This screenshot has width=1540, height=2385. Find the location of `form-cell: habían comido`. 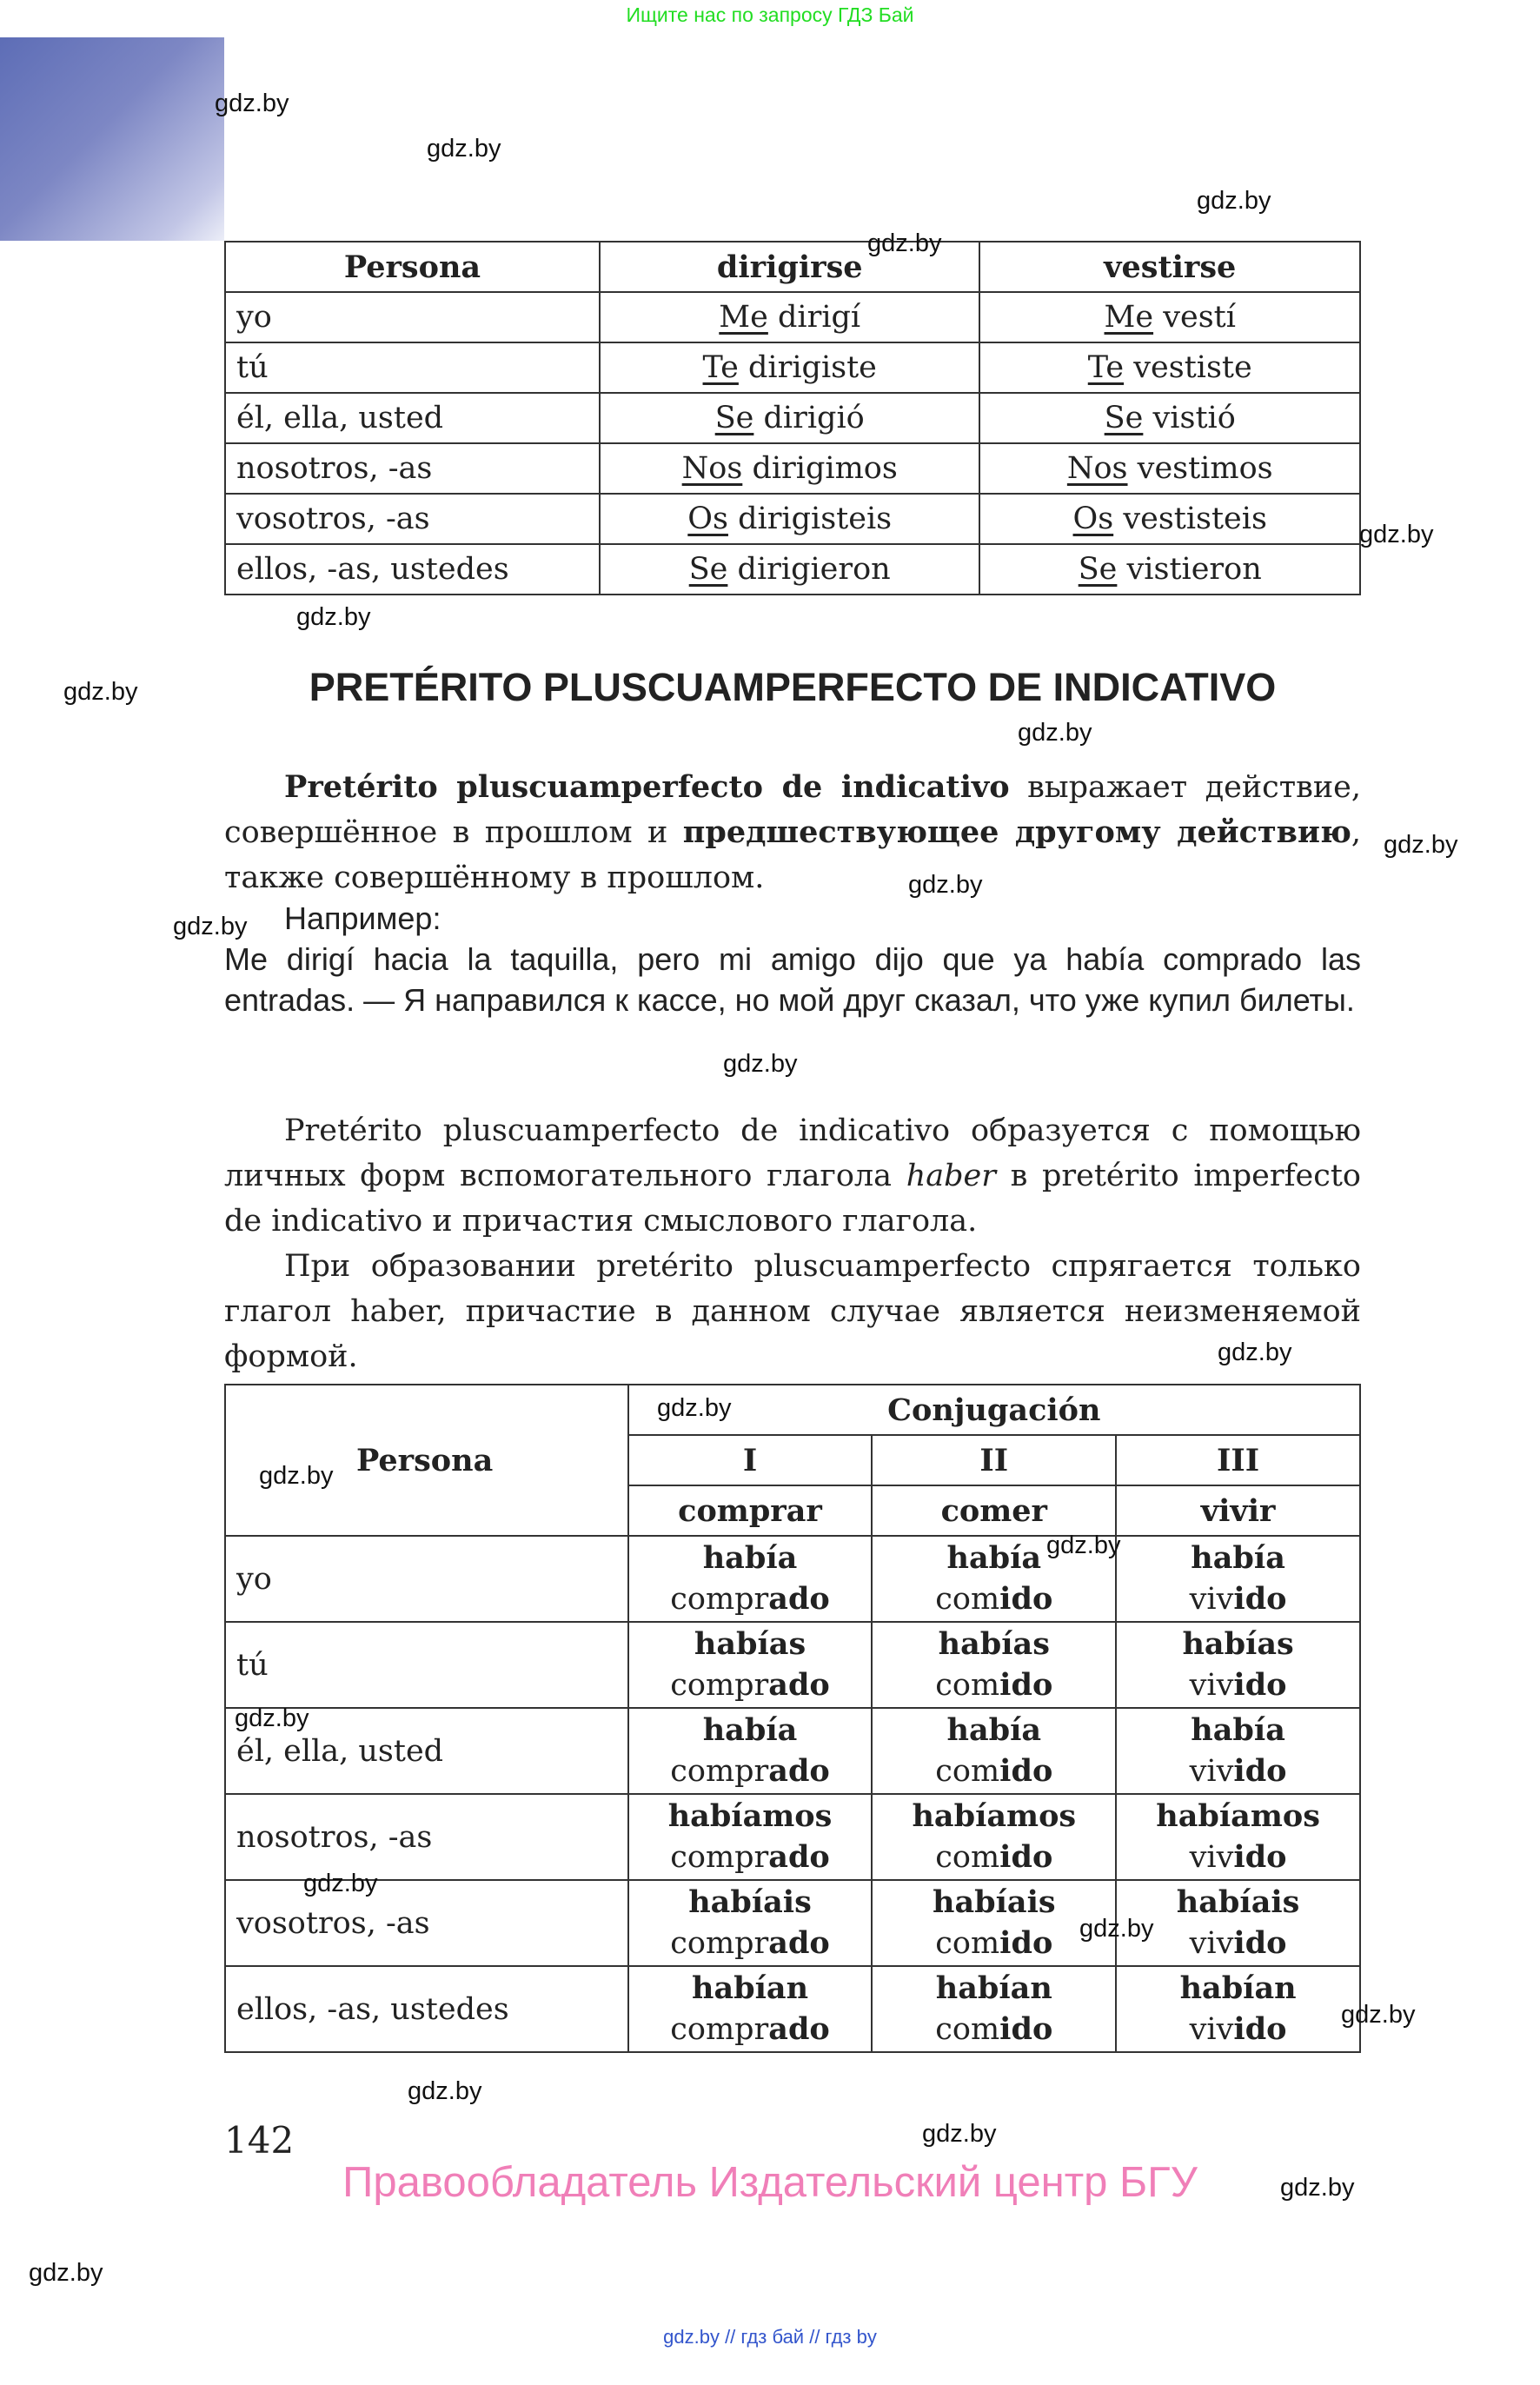

form-cell: habían comido is located at coordinates (994, 2009).